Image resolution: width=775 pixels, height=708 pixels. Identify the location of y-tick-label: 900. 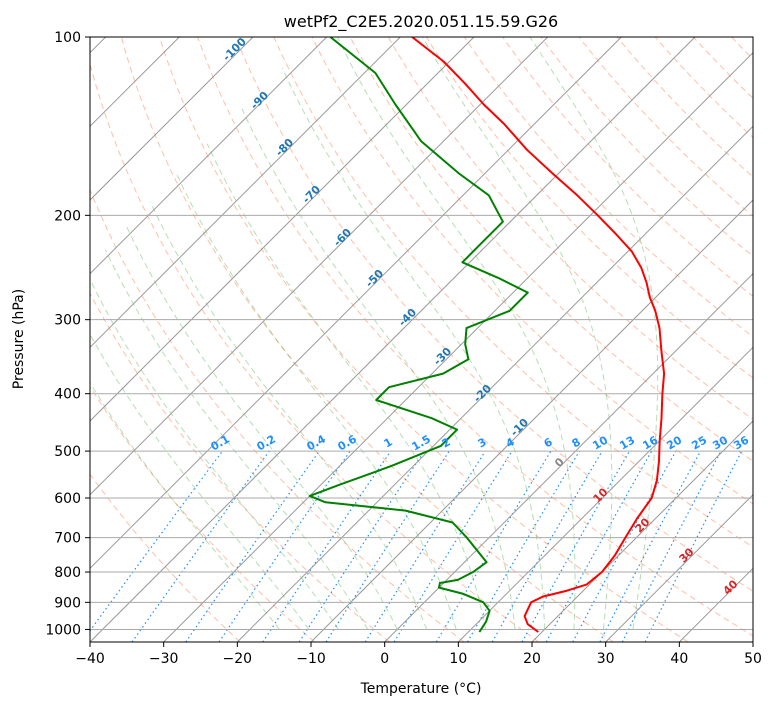
(67, 603).